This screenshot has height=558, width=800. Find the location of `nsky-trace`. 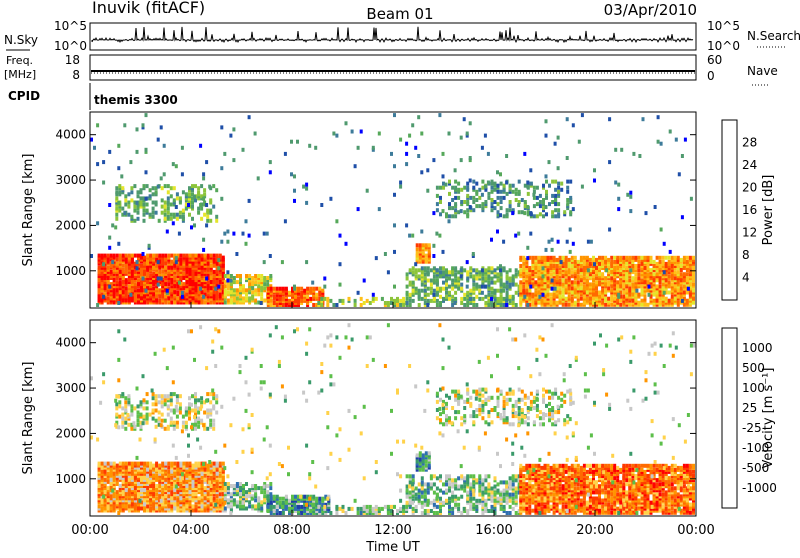

nsky-trace is located at coordinates (392, 34).